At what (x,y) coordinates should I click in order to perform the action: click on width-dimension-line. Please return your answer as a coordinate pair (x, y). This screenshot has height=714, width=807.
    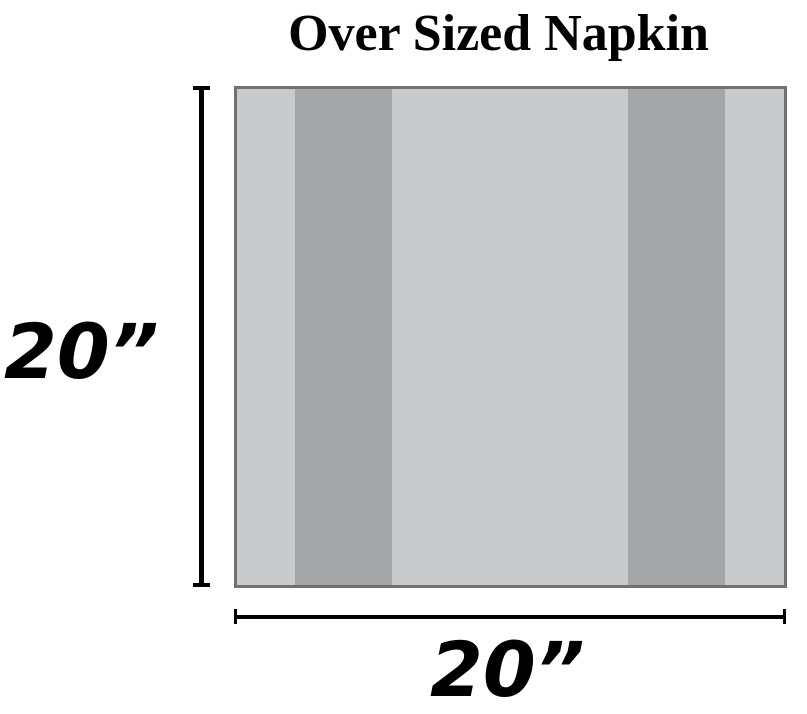
    Looking at the image, I should click on (510, 617).